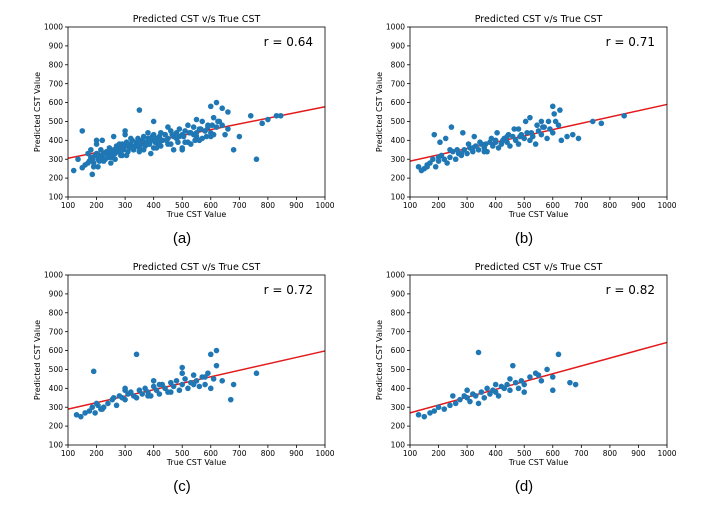  Describe the element at coordinates (182, 453) in the screenshot. I see `x-tick-label: 500` at that location.